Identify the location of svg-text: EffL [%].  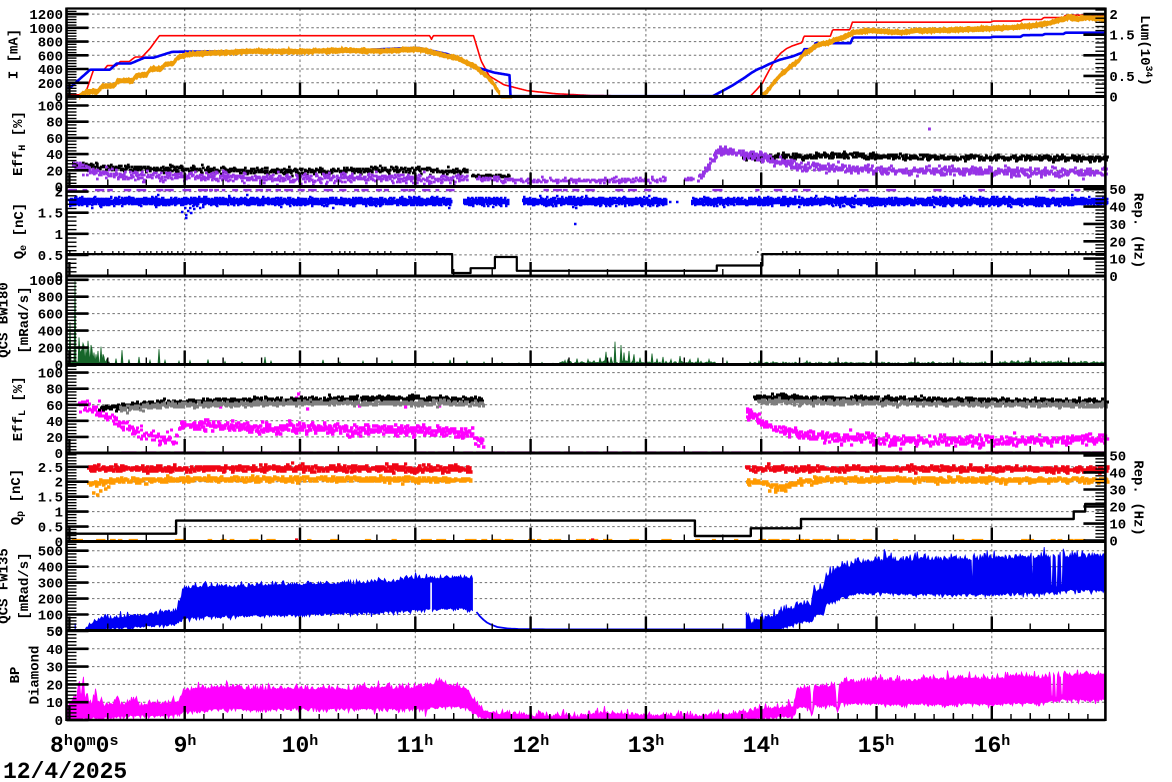
(20, 408).